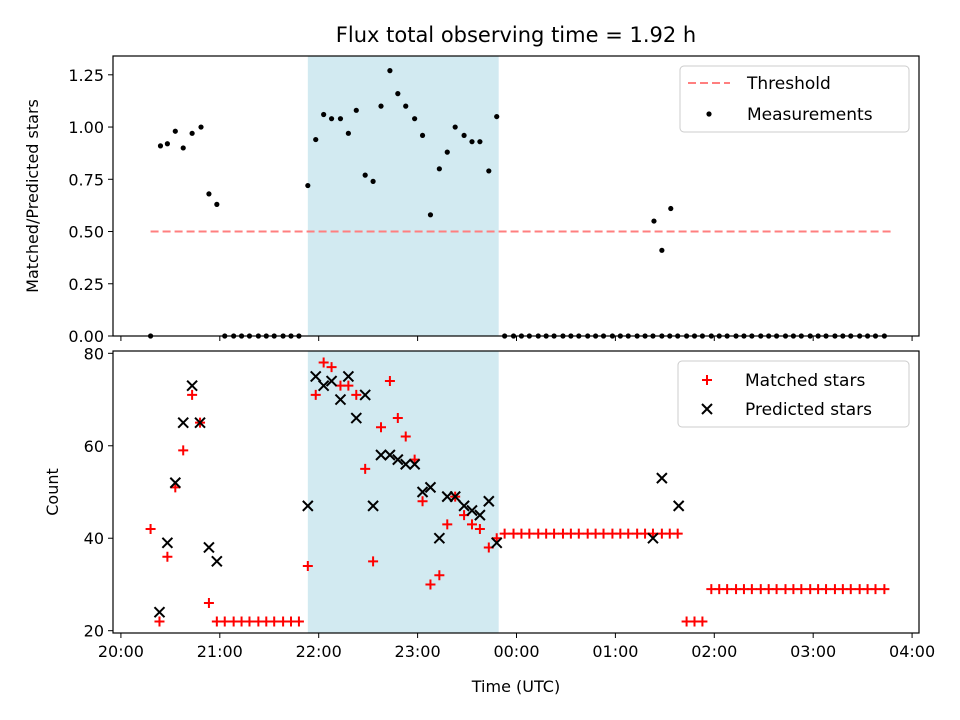 Image resolution: width=960 pixels, height=720 pixels. What do you see at coordinates (515, 686) in the screenshot?
I see `x-axis-label: Time (UTC)` at bounding box center [515, 686].